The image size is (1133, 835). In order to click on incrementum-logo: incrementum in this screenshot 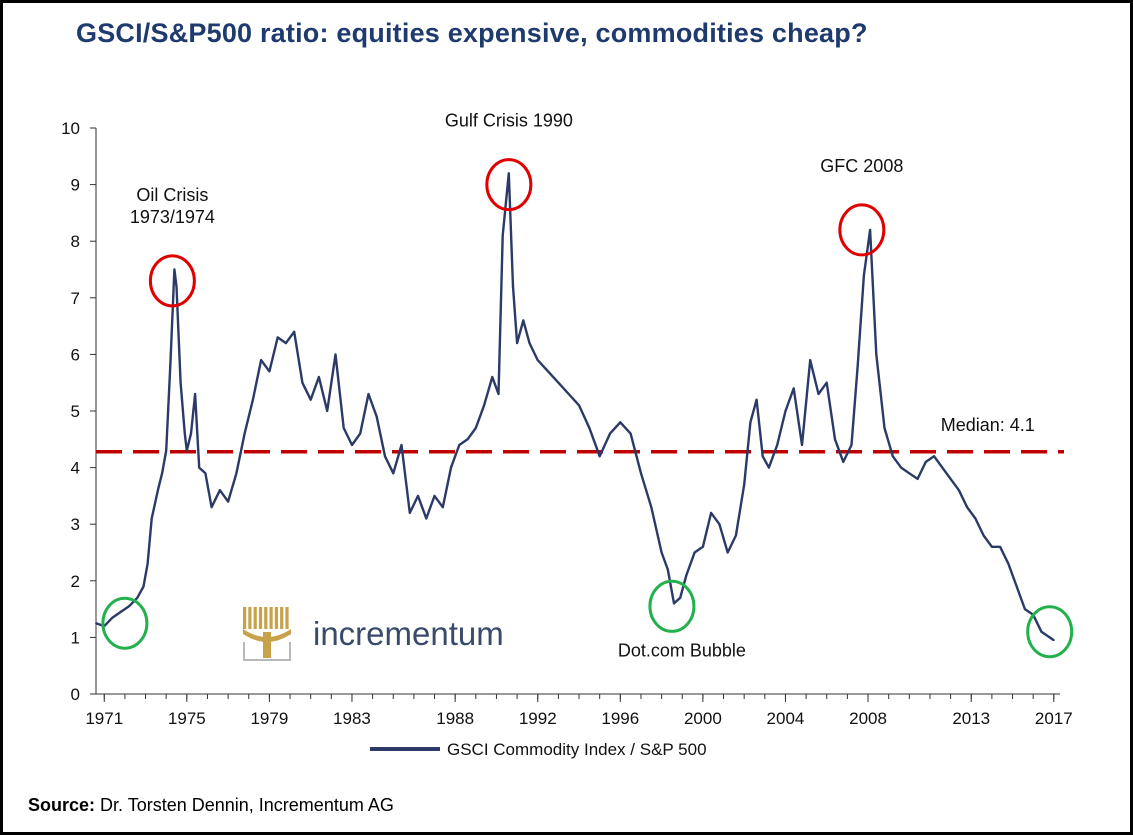, I will do `click(373, 634)`.